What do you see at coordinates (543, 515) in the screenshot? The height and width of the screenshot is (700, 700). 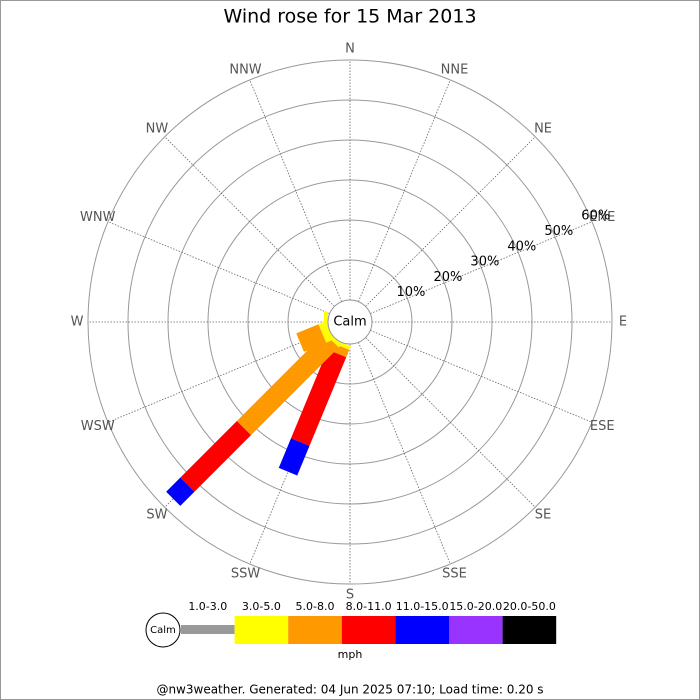 I see `direction-label: SE` at bounding box center [543, 515].